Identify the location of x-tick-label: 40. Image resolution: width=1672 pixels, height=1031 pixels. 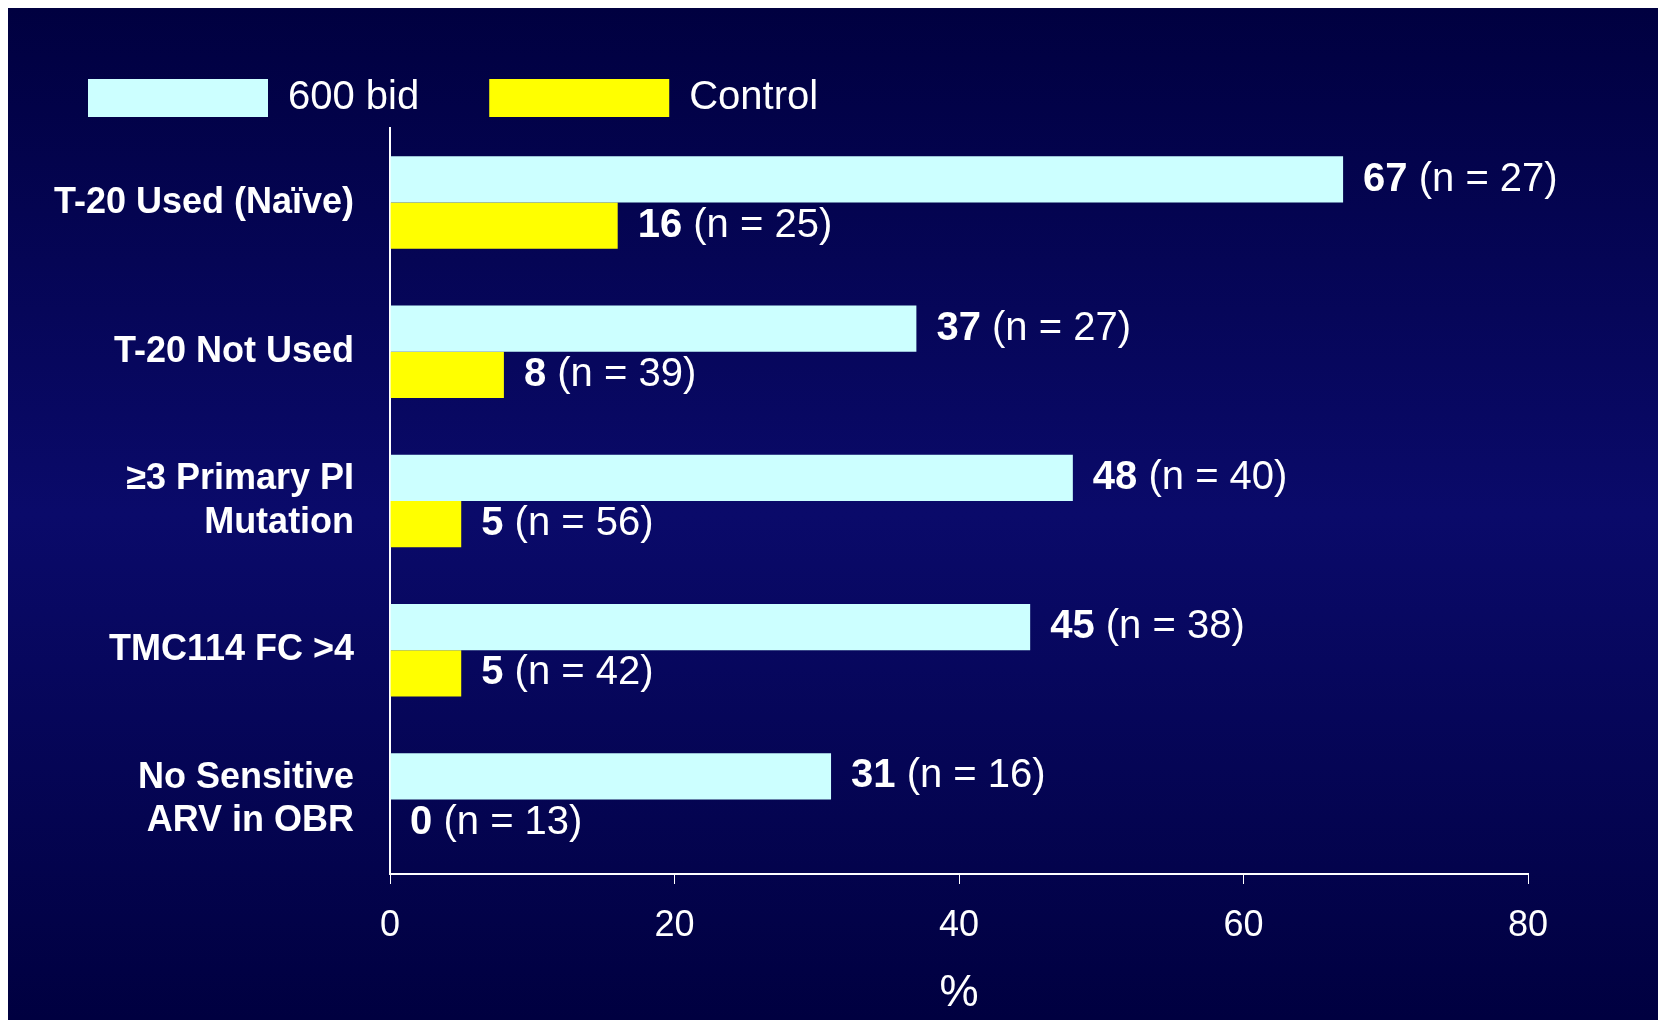
(959, 923).